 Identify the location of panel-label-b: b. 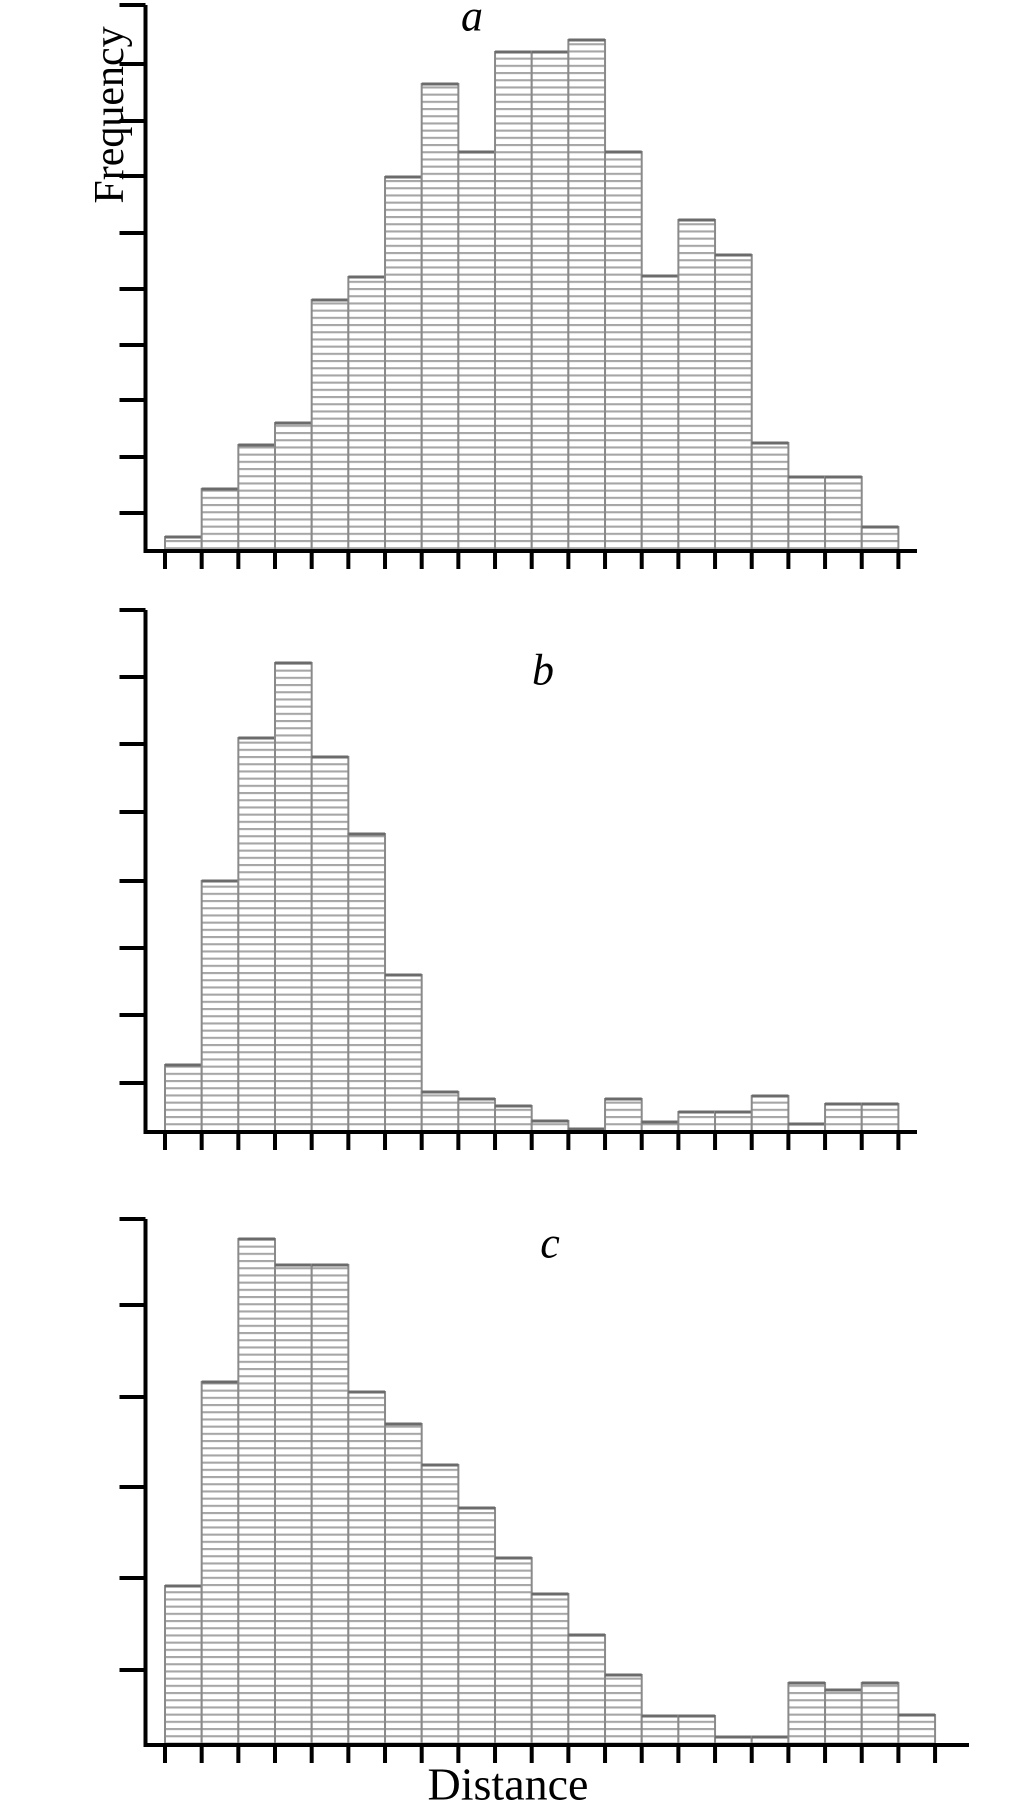
(543, 670).